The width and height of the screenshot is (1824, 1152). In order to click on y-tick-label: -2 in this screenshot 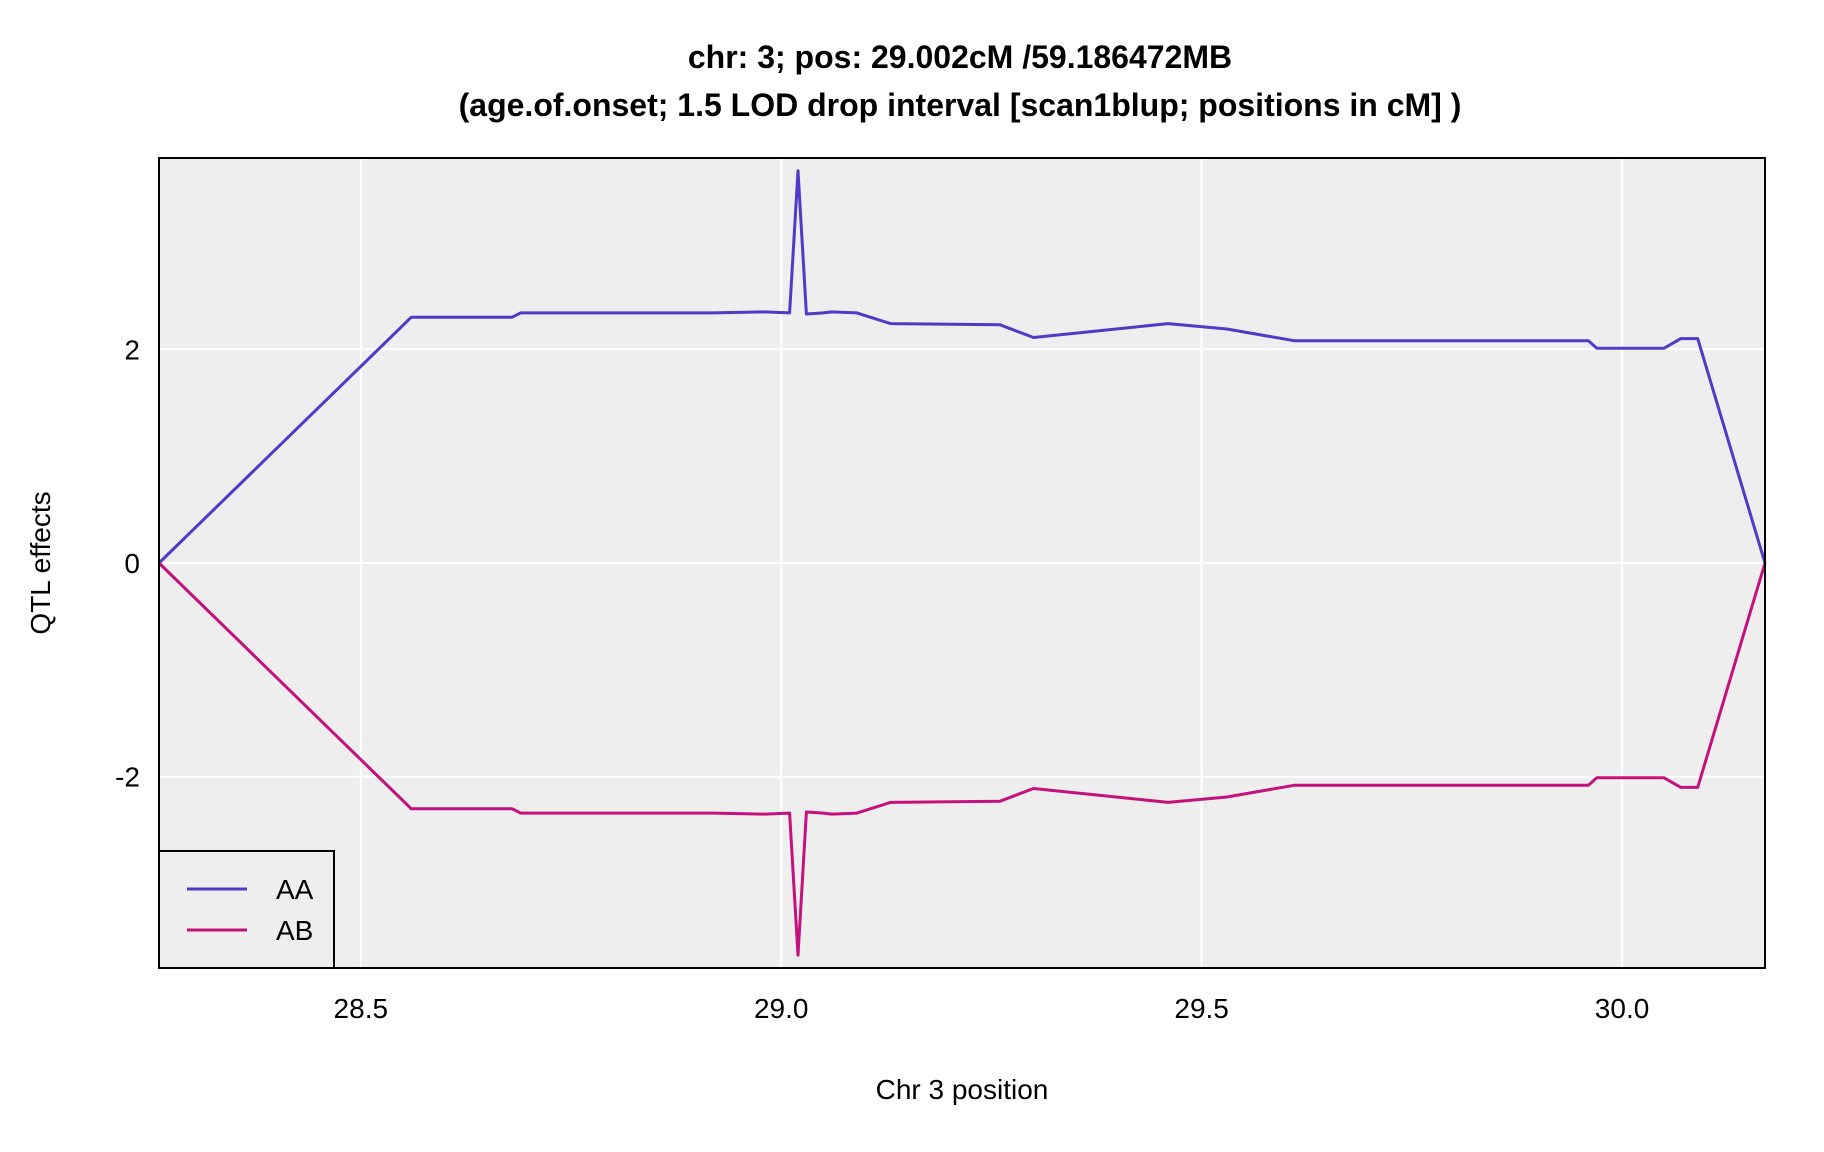, I will do `click(127, 777)`.